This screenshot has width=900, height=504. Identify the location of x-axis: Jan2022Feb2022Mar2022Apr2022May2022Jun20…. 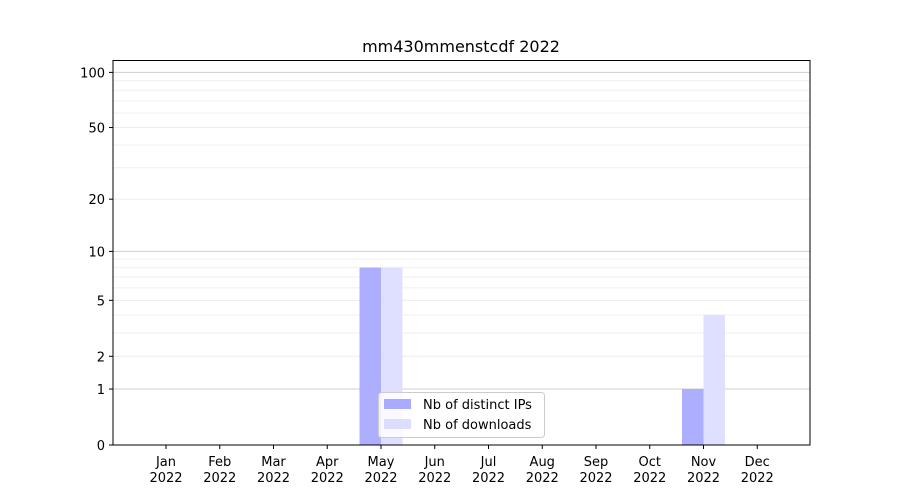
(461, 465).